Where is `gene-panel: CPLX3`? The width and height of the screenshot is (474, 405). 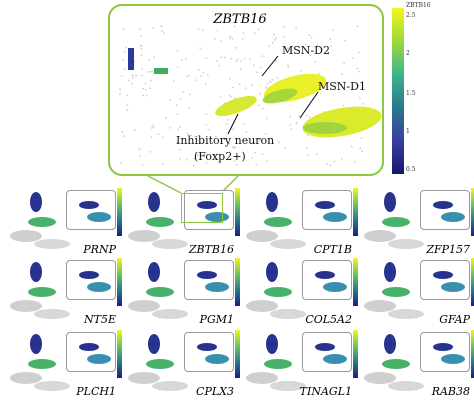
gene-panel: CPLX3 is located at coordinates (183, 362).